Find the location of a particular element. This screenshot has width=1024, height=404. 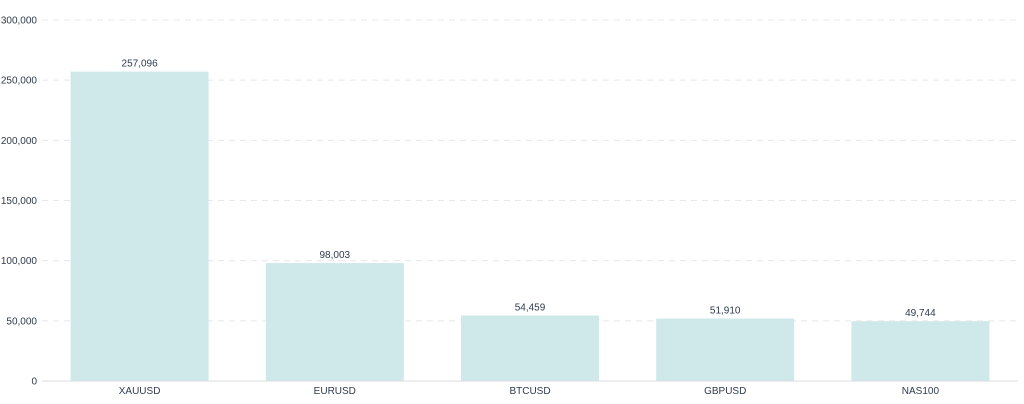

x-tick-label: EURUSD is located at coordinates (335, 391).